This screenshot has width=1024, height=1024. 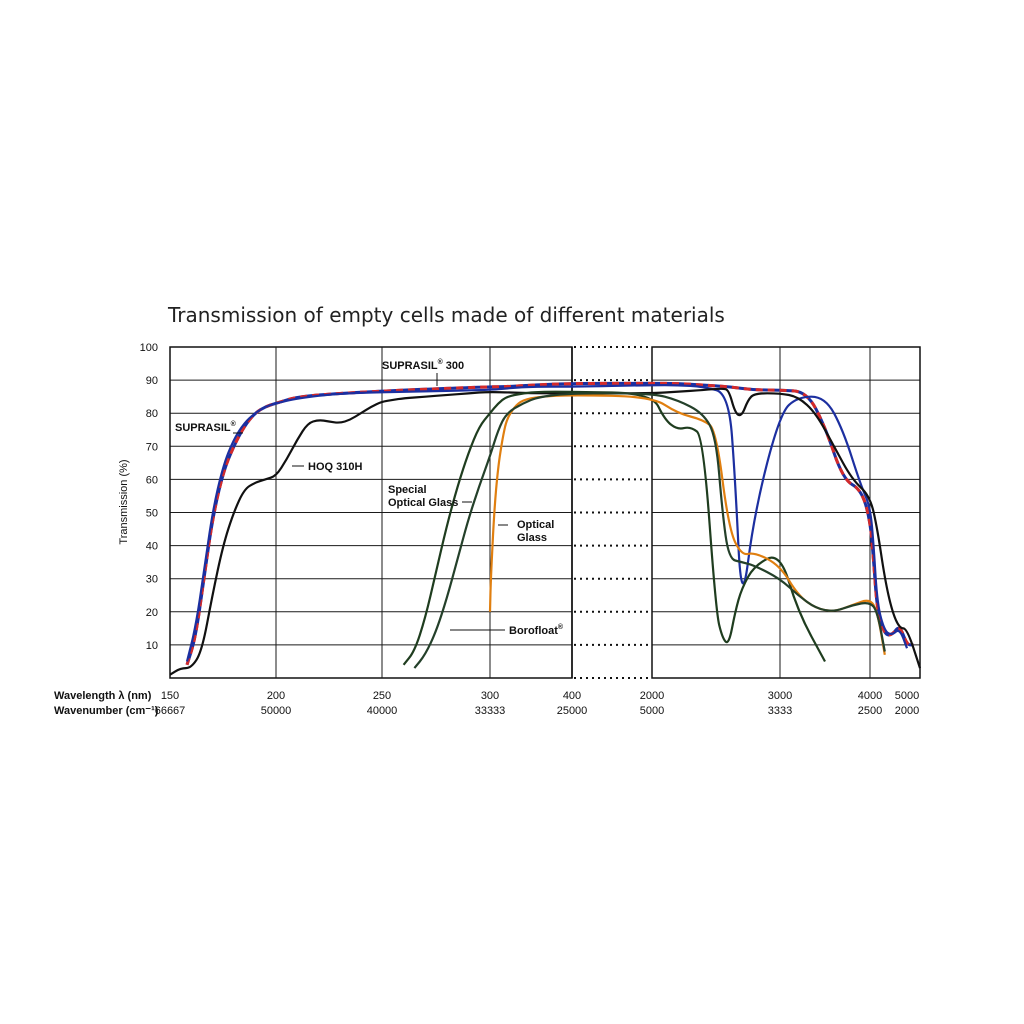 I want to click on y-tick-label: 40, so click(x=152, y=547).